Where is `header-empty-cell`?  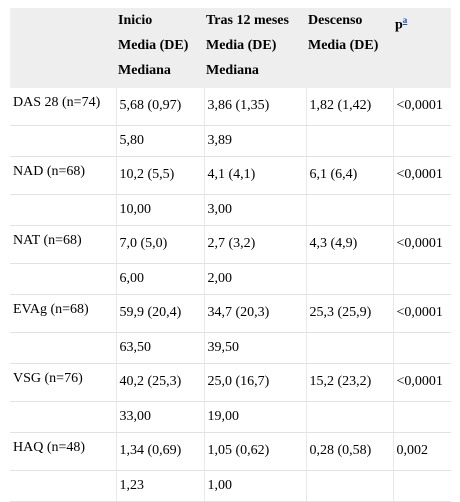
header-empty-cell is located at coordinates (63, 48).